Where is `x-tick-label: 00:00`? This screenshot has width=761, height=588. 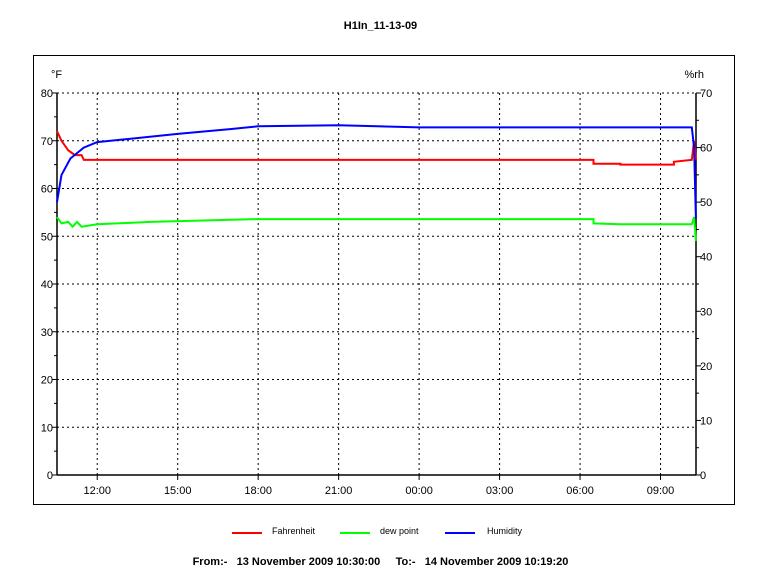 x-tick-label: 00:00 is located at coordinates (419, 491).